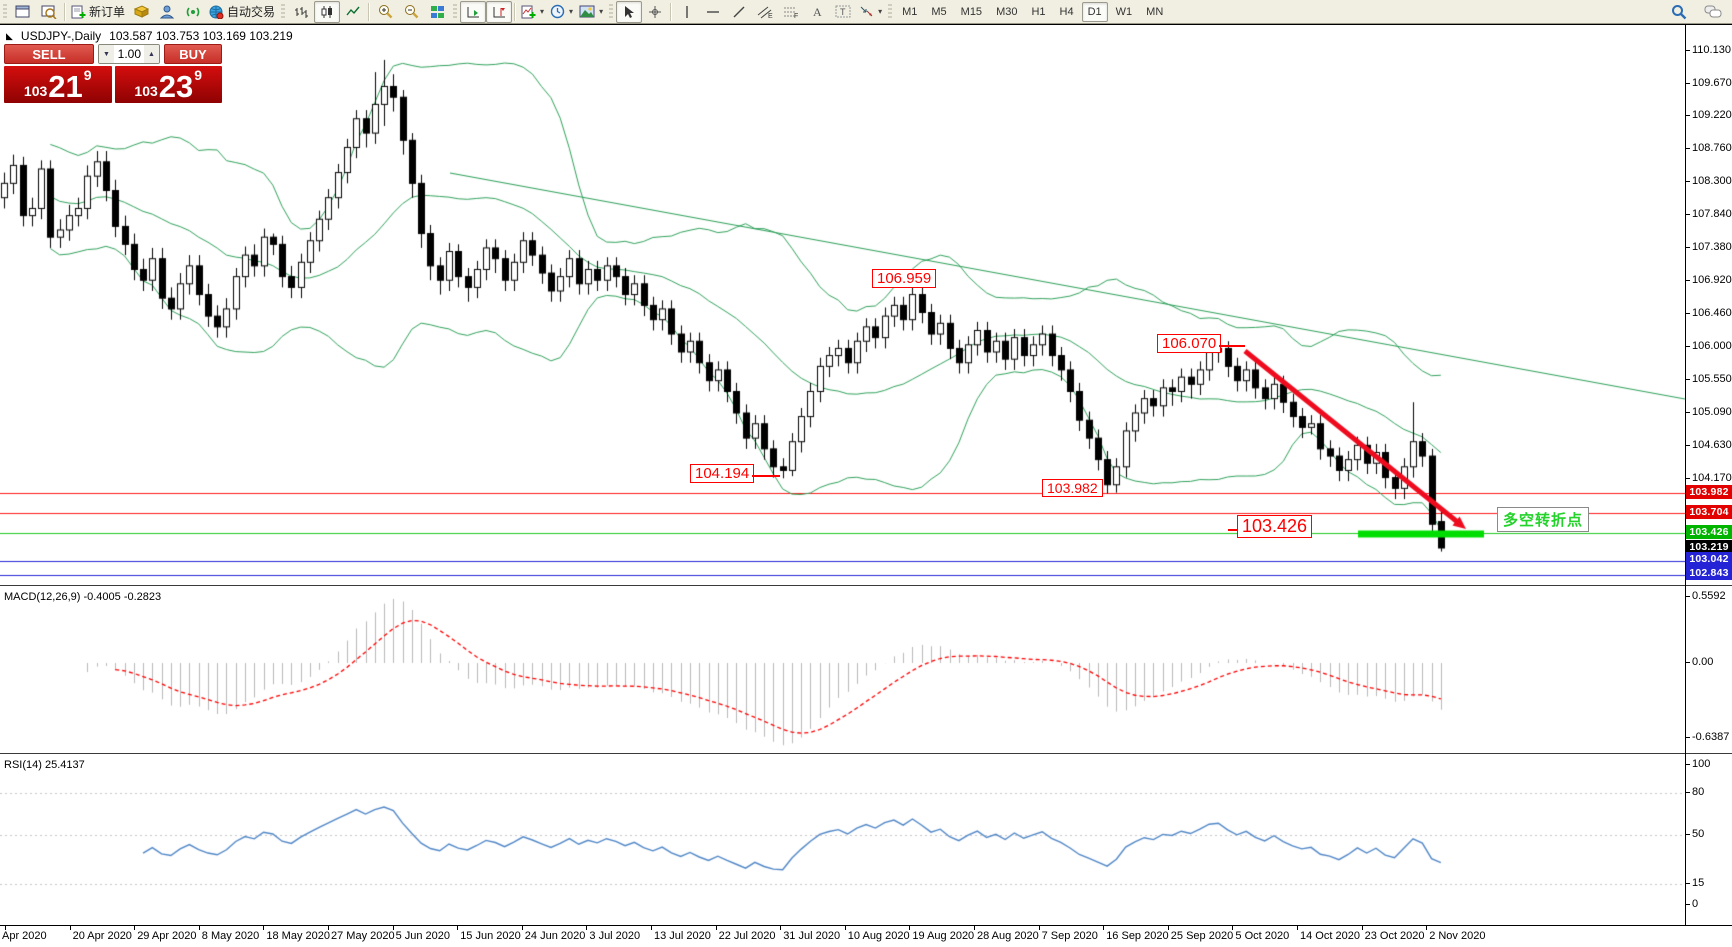 The image size is (1732, 947). Describe the element at coordinates (193, 12) in the screenshot. I see `signals-button` at that location.